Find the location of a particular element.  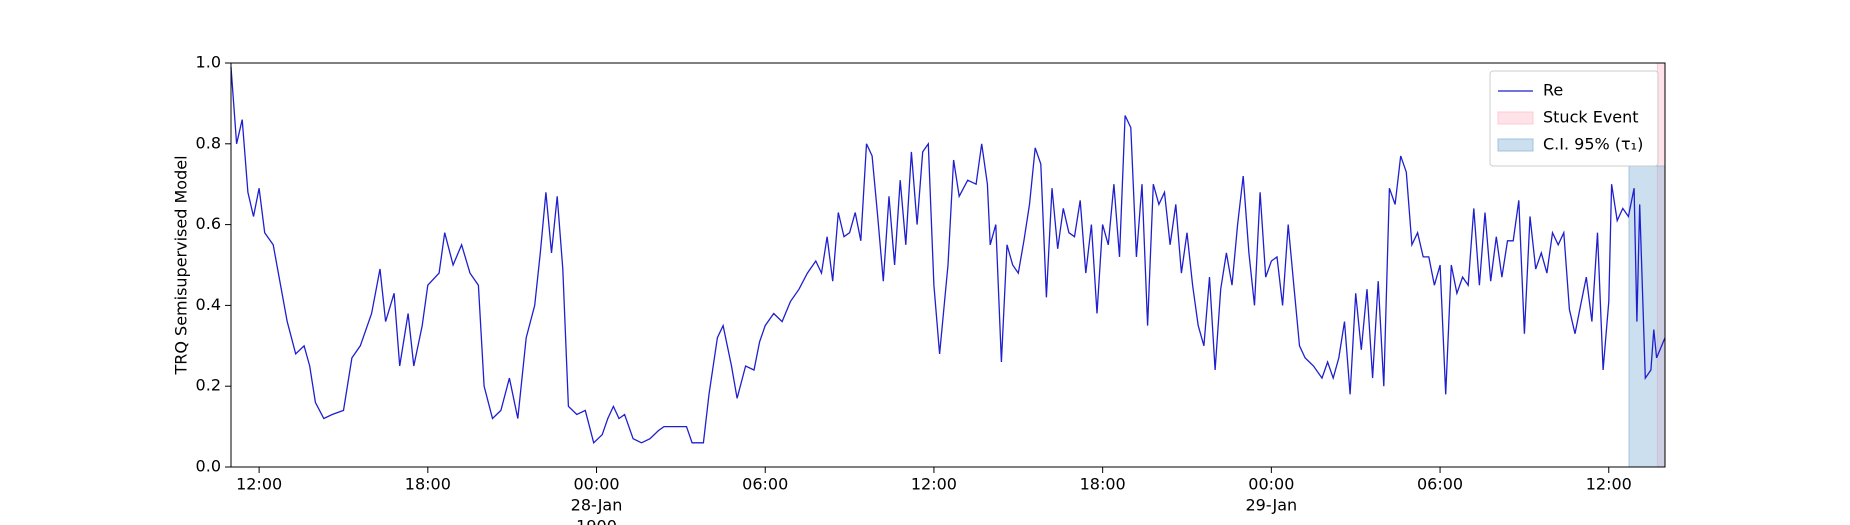

legend-label: Stuck Event is located at coordinates (1591, 117).